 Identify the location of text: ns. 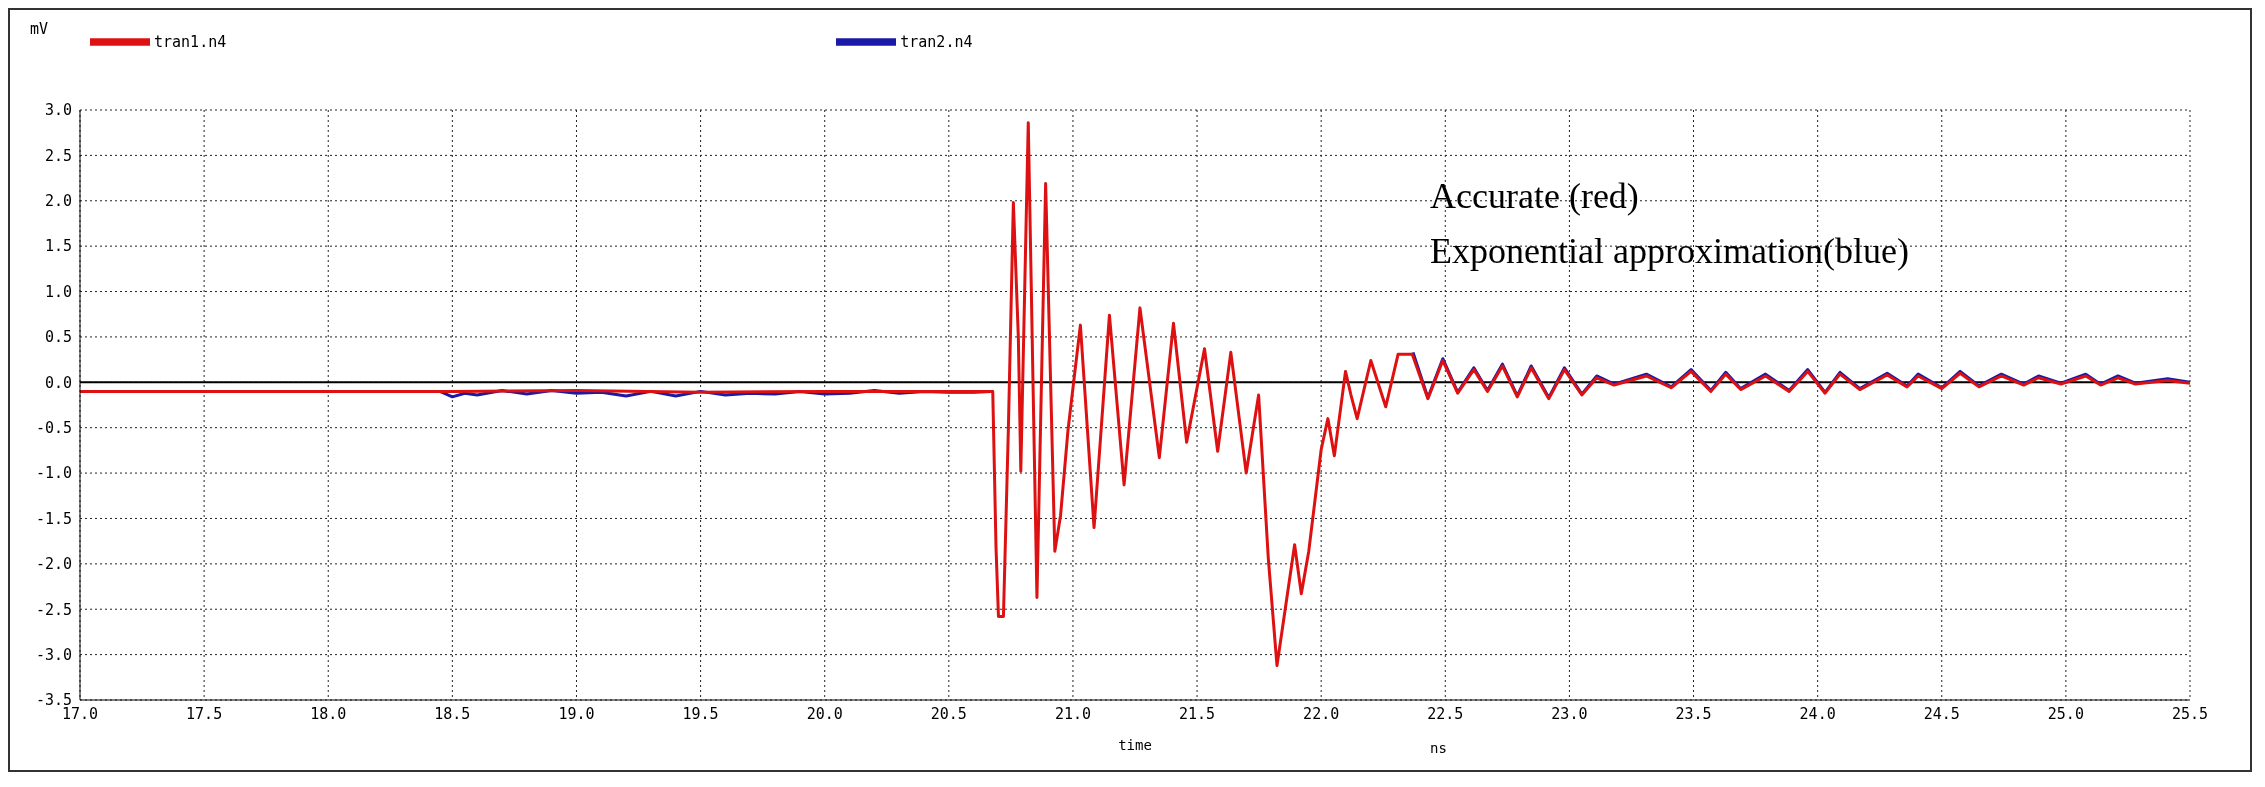
(1438, 748).